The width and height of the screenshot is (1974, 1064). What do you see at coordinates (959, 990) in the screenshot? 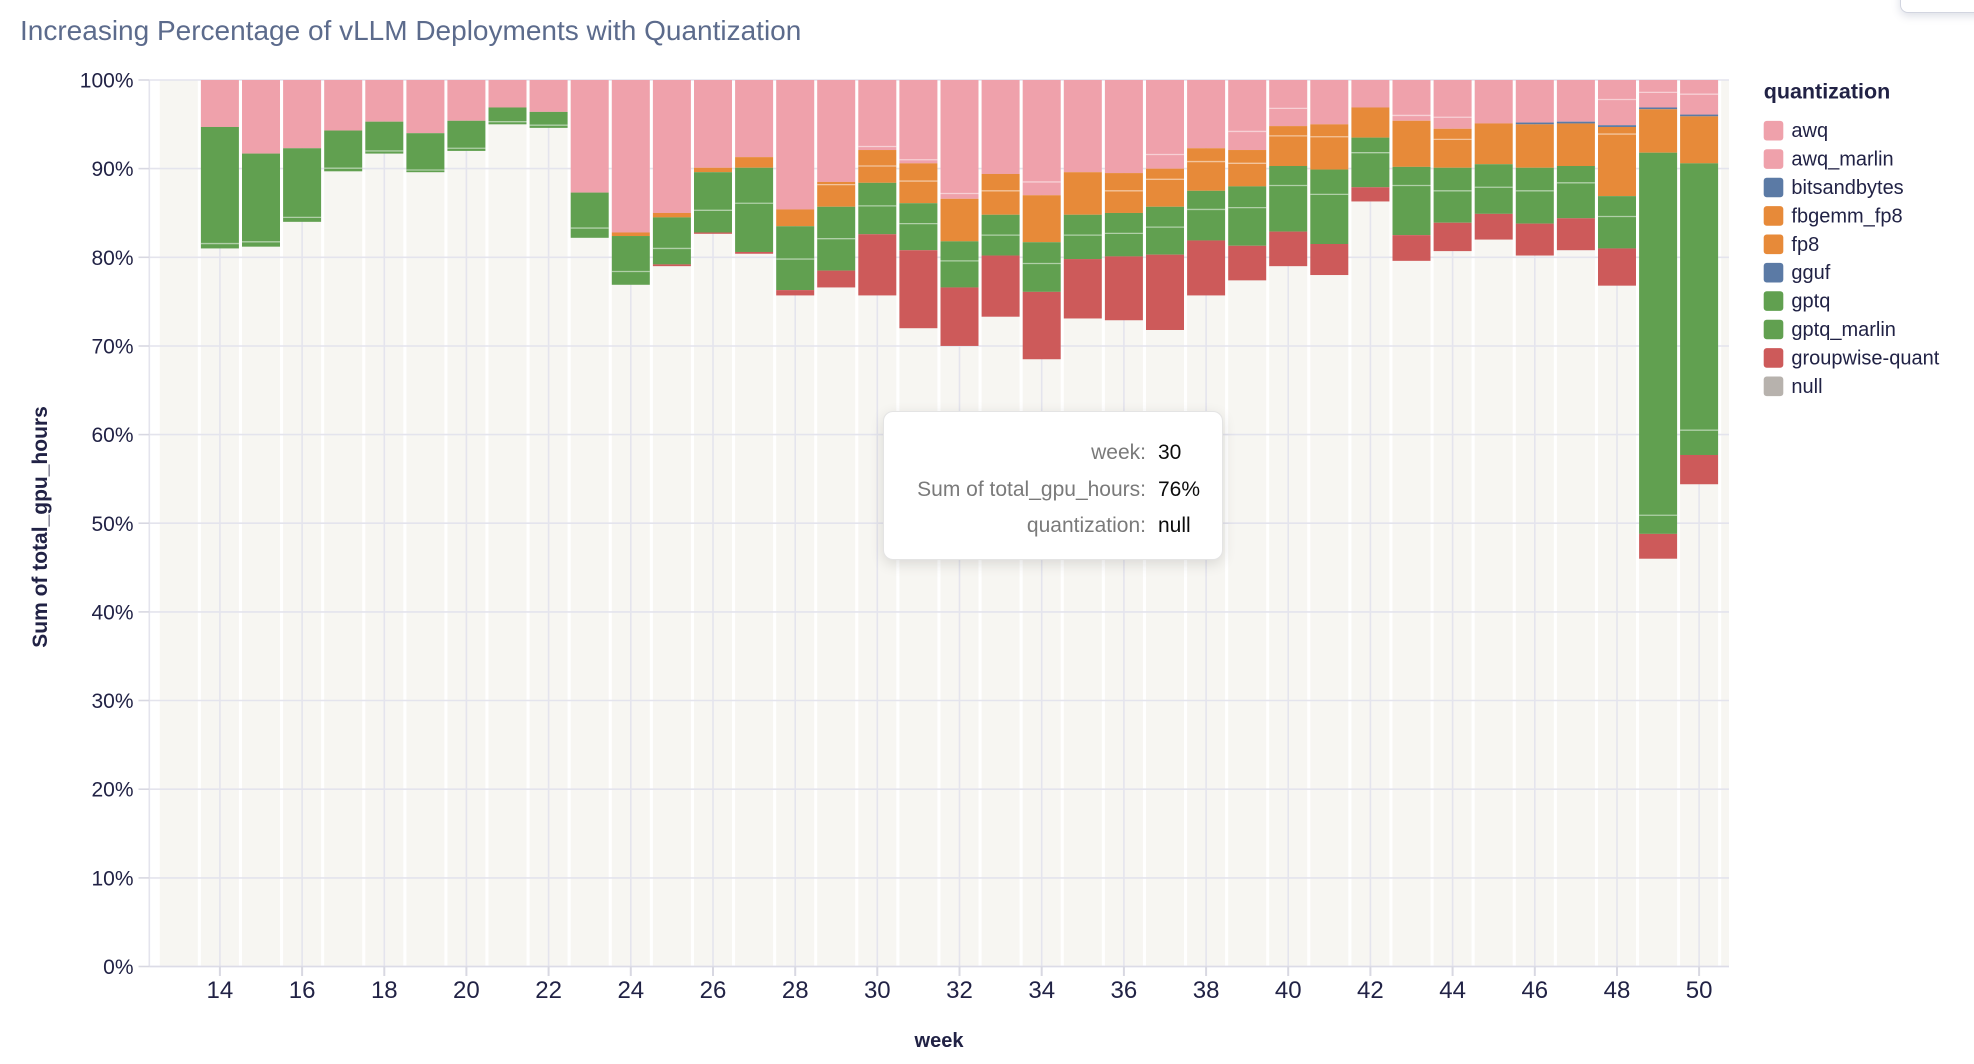
I see `svg-text: 32` at bounding box center [959, 990].